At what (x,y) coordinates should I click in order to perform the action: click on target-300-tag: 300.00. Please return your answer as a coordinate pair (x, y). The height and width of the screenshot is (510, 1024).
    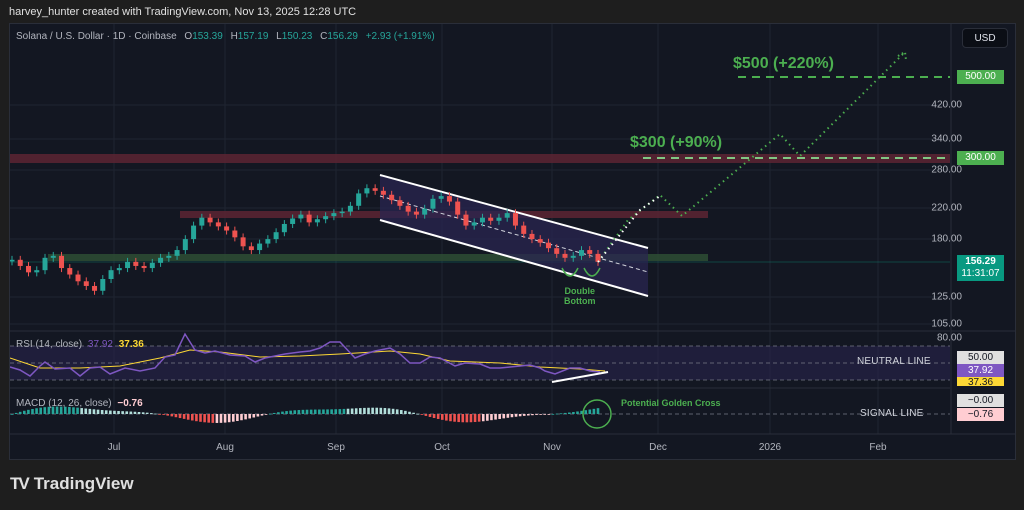
    Looking at the image, I should click on (980, 158).